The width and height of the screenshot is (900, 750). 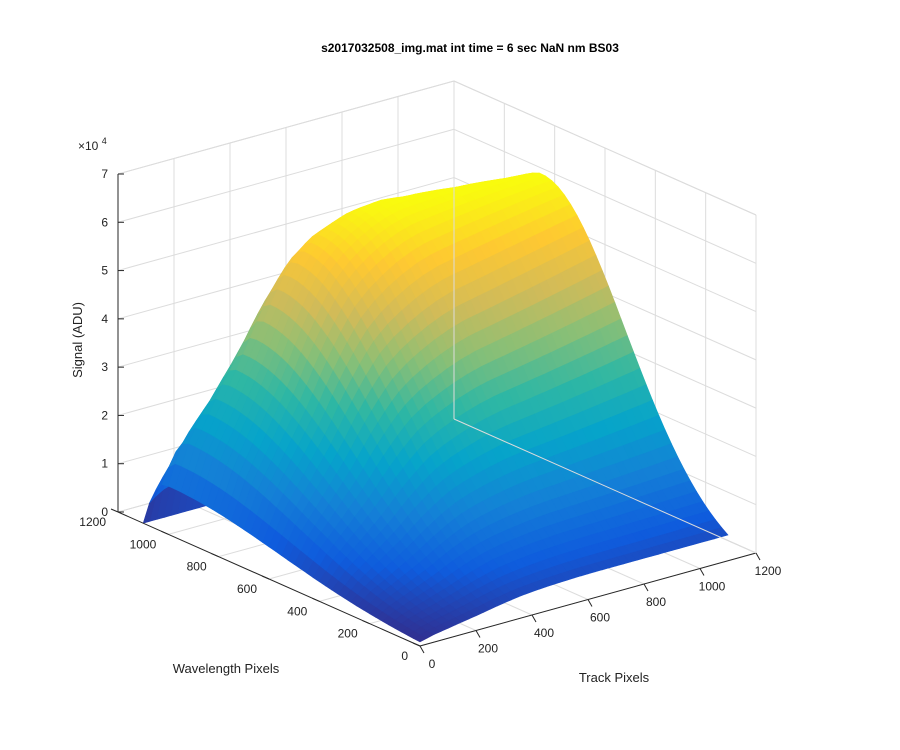 What do you see at coordinates (197, 567) in the screenshot?
I see `y-tick-label: 800` at bounding box center [197, 567].